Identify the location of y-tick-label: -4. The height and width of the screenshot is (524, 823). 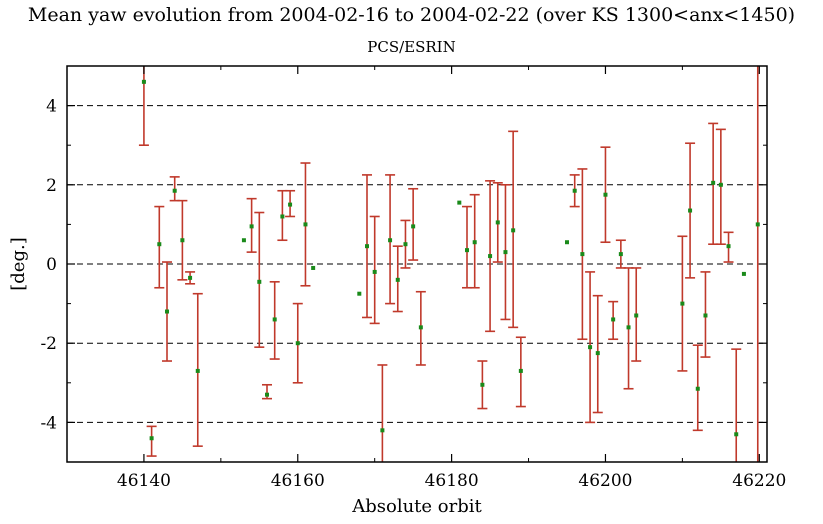
(48, 423).